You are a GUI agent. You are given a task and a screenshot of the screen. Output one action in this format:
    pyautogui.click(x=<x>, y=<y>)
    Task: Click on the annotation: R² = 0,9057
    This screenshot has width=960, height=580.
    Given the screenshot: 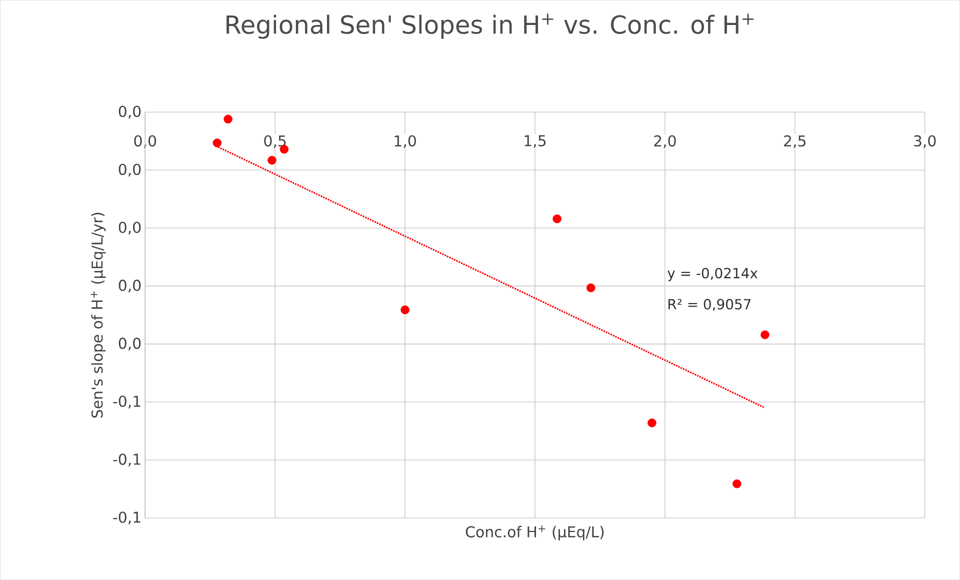 What is the action you would take?
    pyautogui.click(x=709, y=304)
    